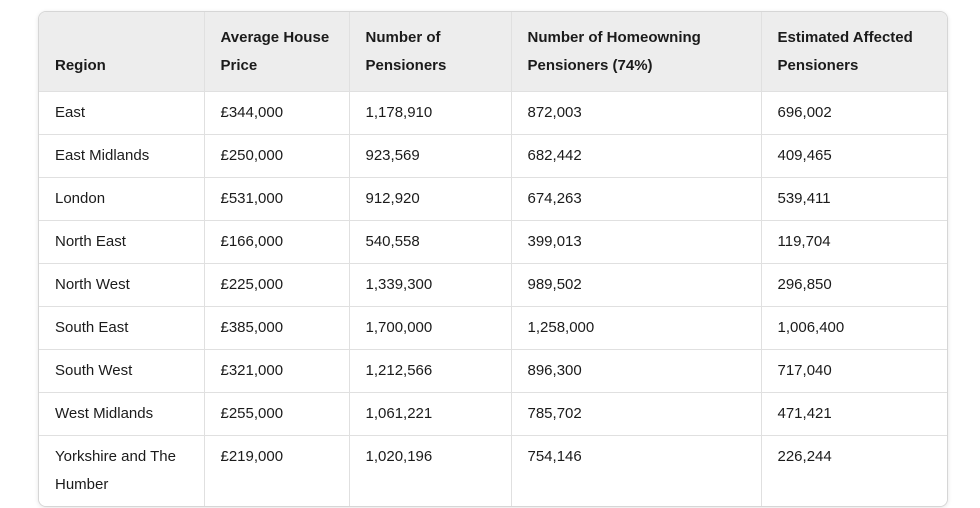 This screenshot has height=508, width=980. Describe the element at coordinates (121, 199) in the screenshot. I see `cell-region: London` at that location.